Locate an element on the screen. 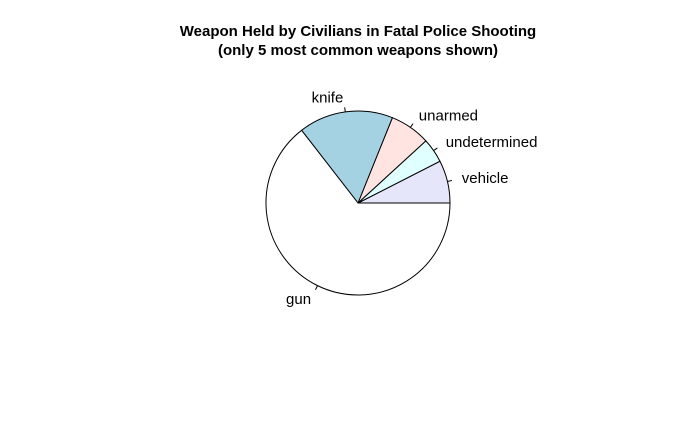 The height and width of the screenshot is (425, 678). slice-label-ticks is located at coordinates (384, 198).